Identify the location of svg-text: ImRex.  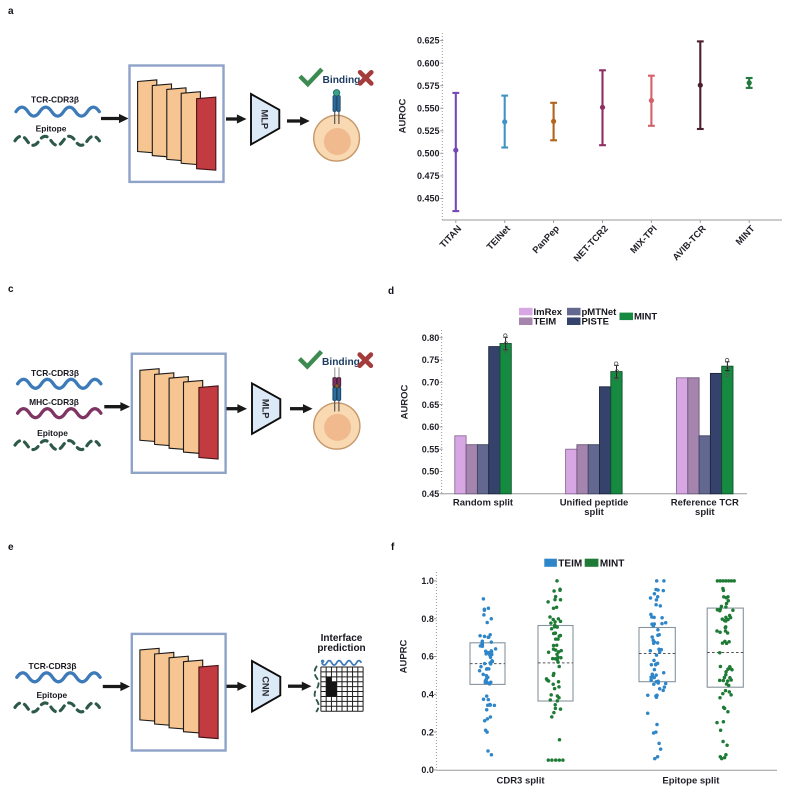
(548, 312).